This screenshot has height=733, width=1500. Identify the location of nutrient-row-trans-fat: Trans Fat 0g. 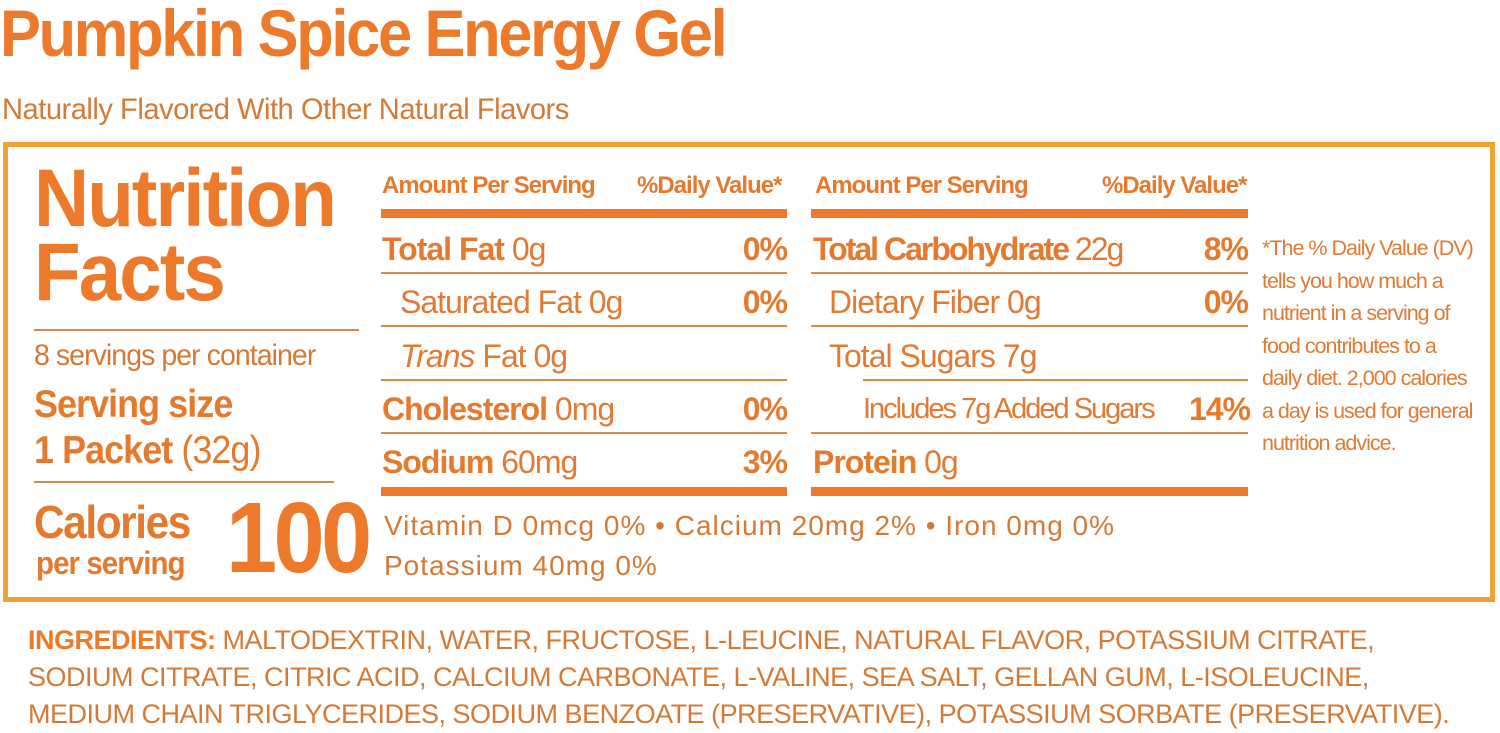
(484, 356).